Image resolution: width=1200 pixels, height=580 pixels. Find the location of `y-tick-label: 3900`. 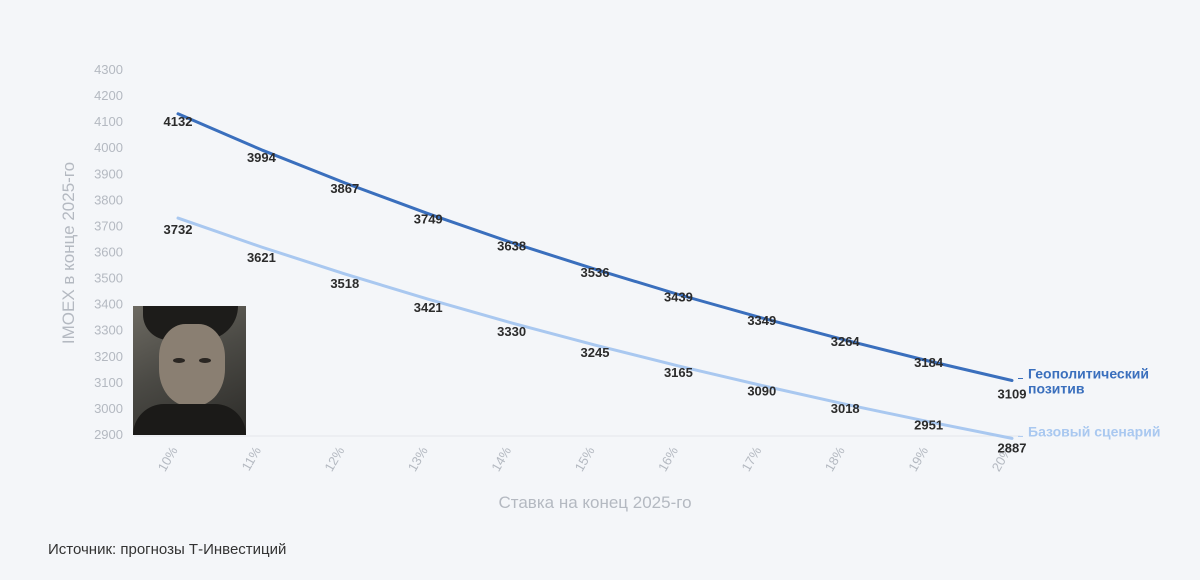

y-tick-label: 3900 is located at coordinates (108, 173).